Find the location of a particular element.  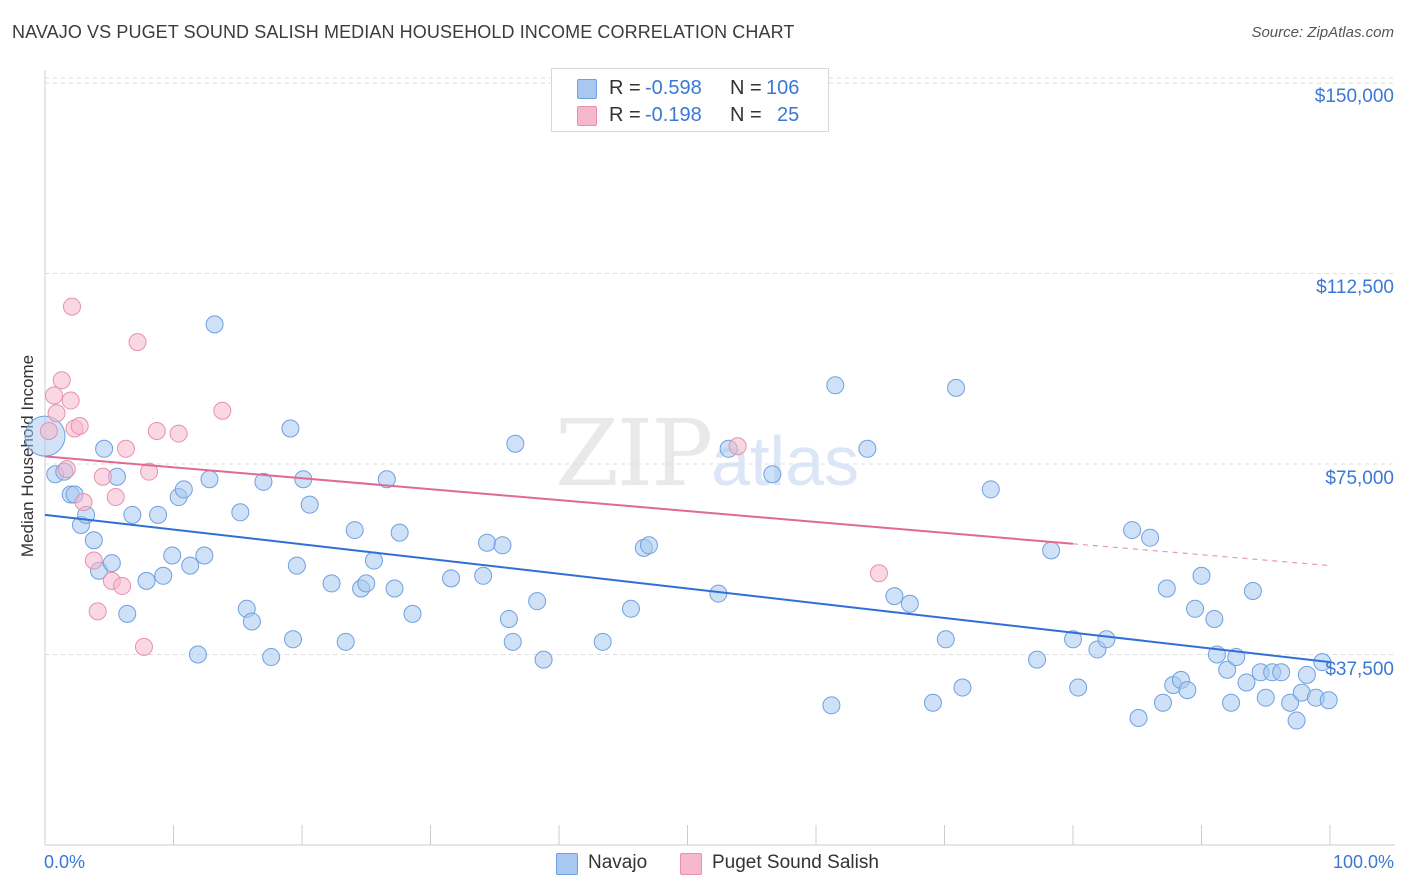

legend-r-value: -0.198 is located at coordinates (673, 115).